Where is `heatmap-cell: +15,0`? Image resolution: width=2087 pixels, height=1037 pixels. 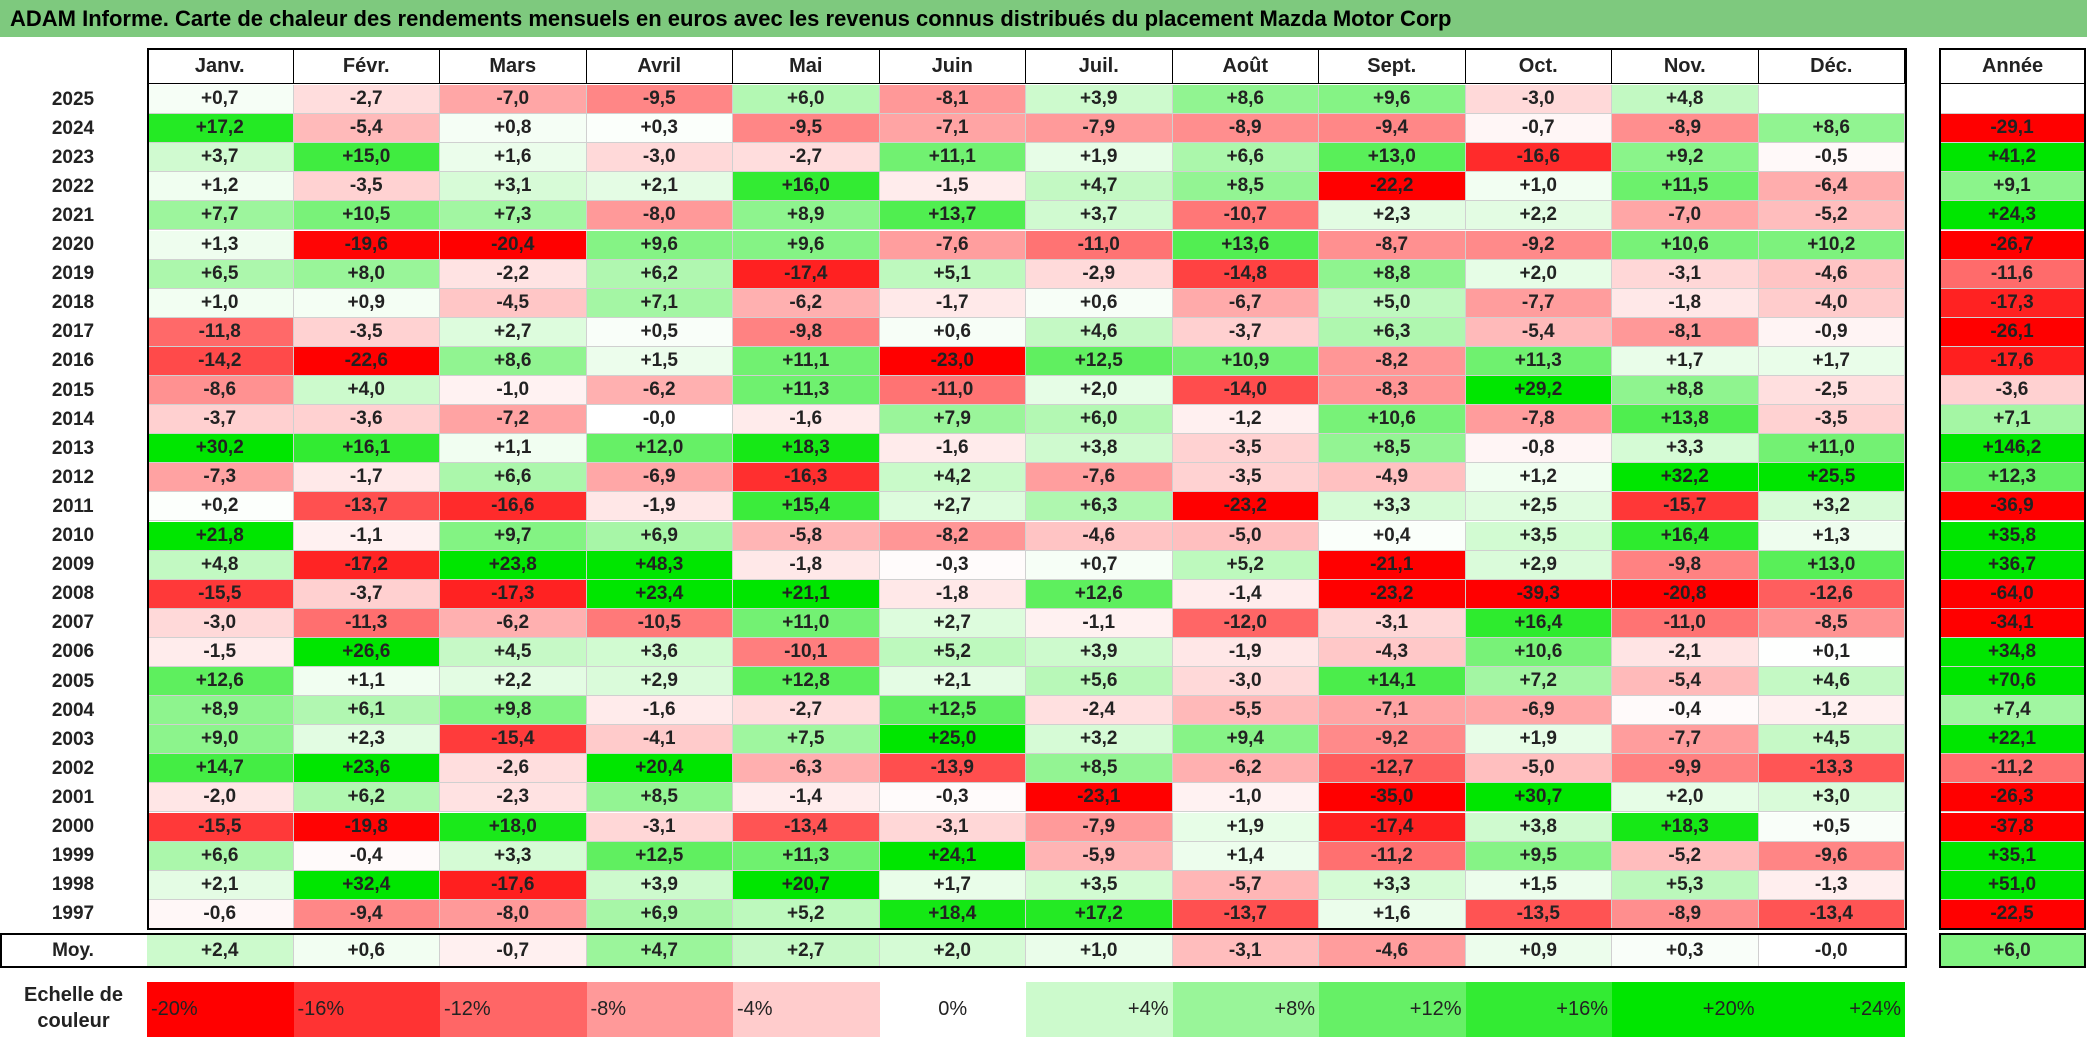 heatmap-cell: +15,0 is located at coordinates (366, 158).